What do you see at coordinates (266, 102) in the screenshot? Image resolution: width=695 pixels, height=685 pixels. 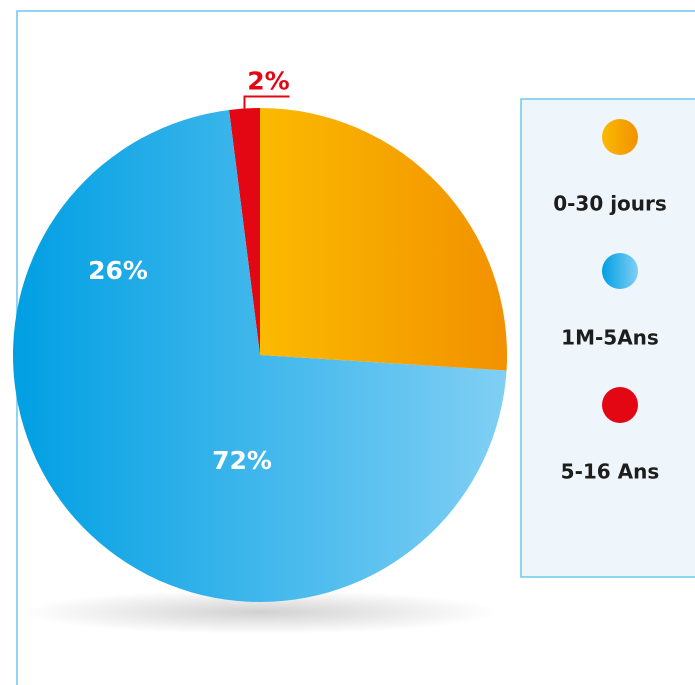 I see `leader-line` at bounding box center [266, 102].